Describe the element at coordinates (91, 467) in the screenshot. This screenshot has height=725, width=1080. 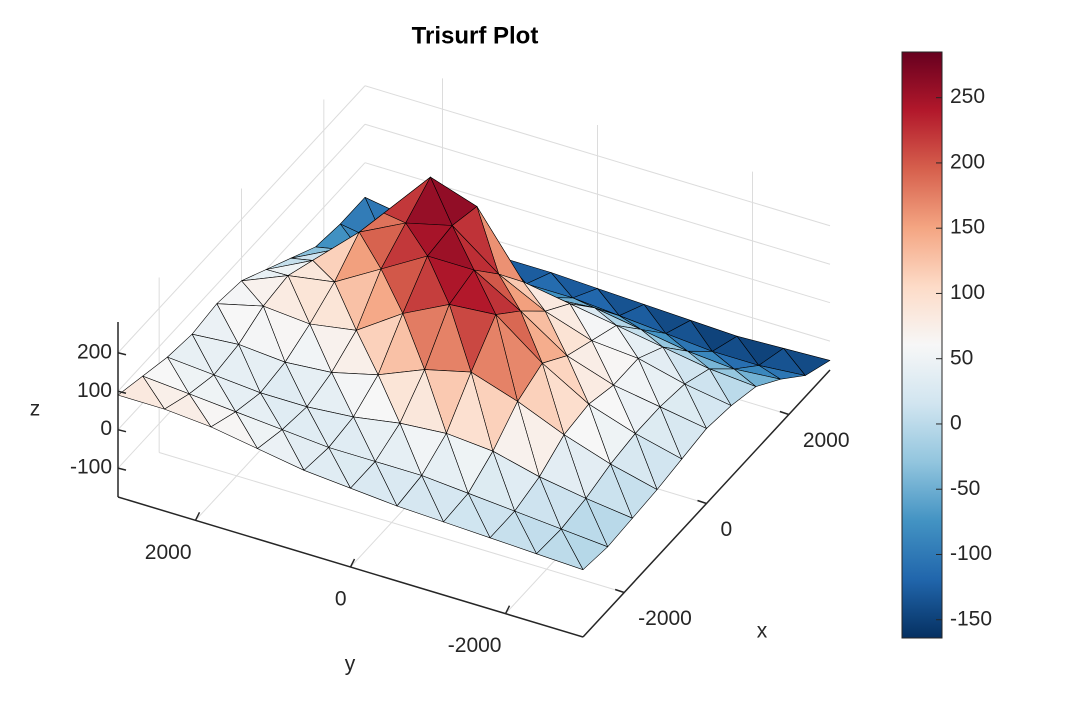
I see `z-tick-label: -100` at that location.